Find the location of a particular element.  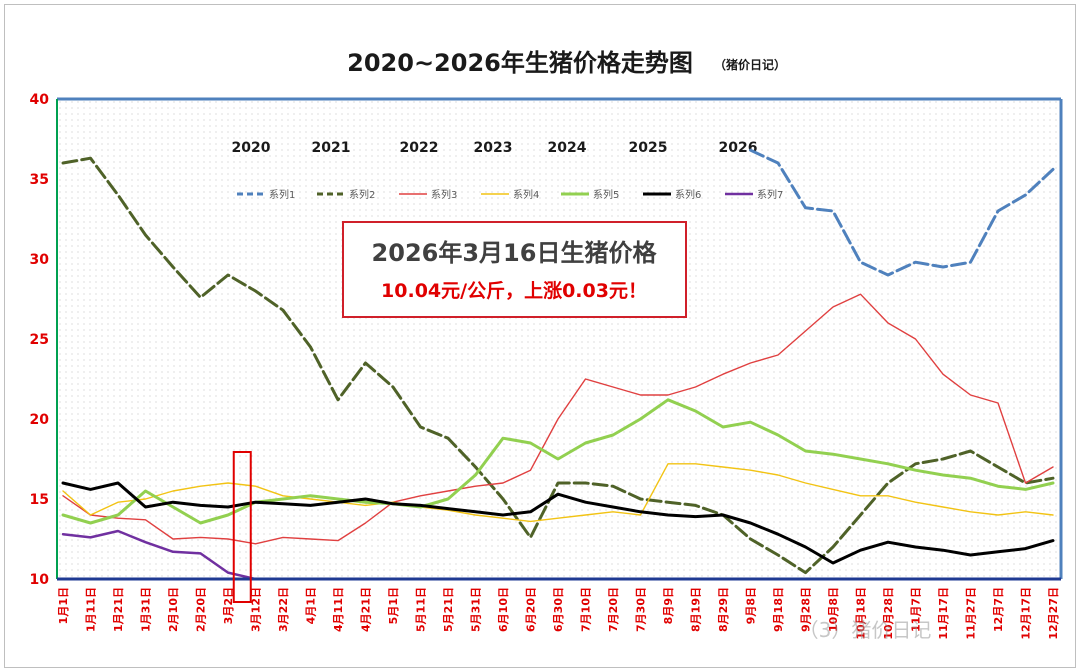

legend-label: 系列3 is located at coordinates (444, 194).